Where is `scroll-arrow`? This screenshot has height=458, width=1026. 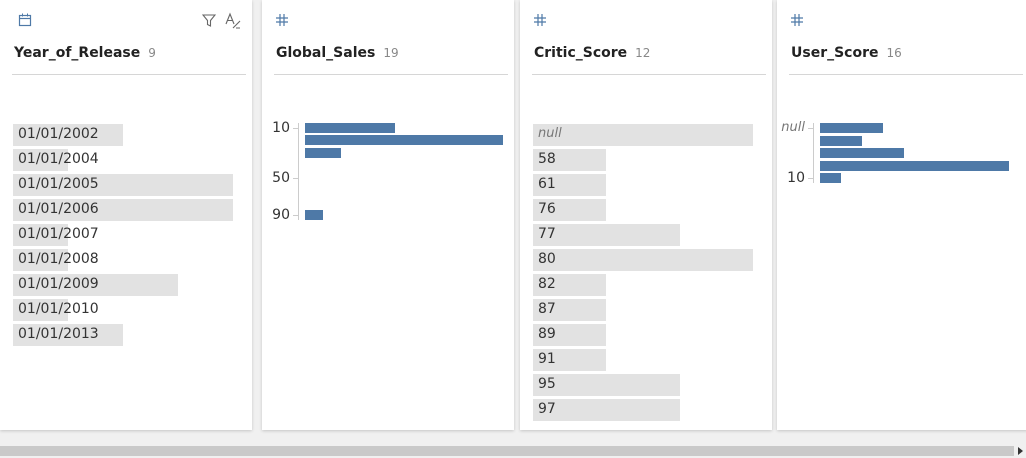 scroll-arrow is located at coordinates (1021, 451).